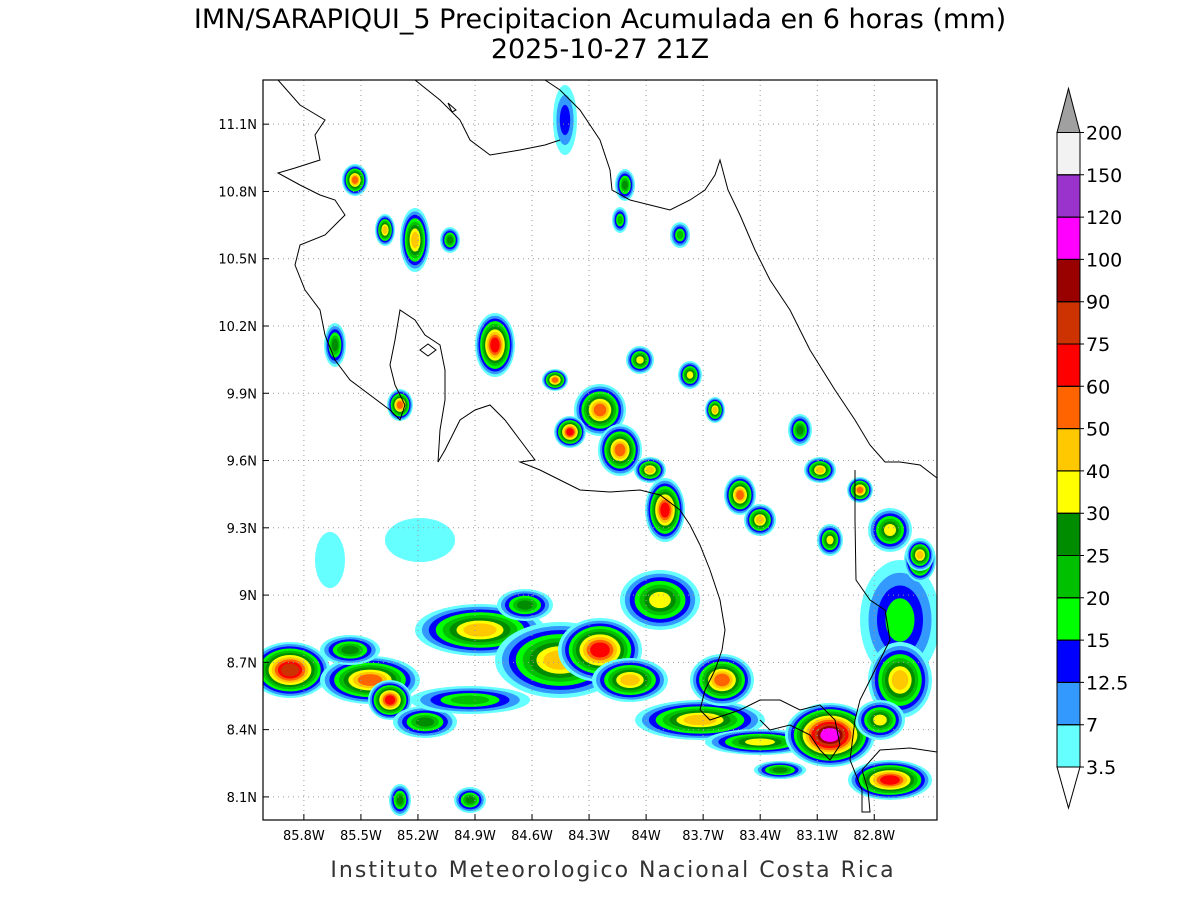  Describe the element at coordinates (242, 529) in the screenshot. I see `y-tick-label: 9.3N` at that location.